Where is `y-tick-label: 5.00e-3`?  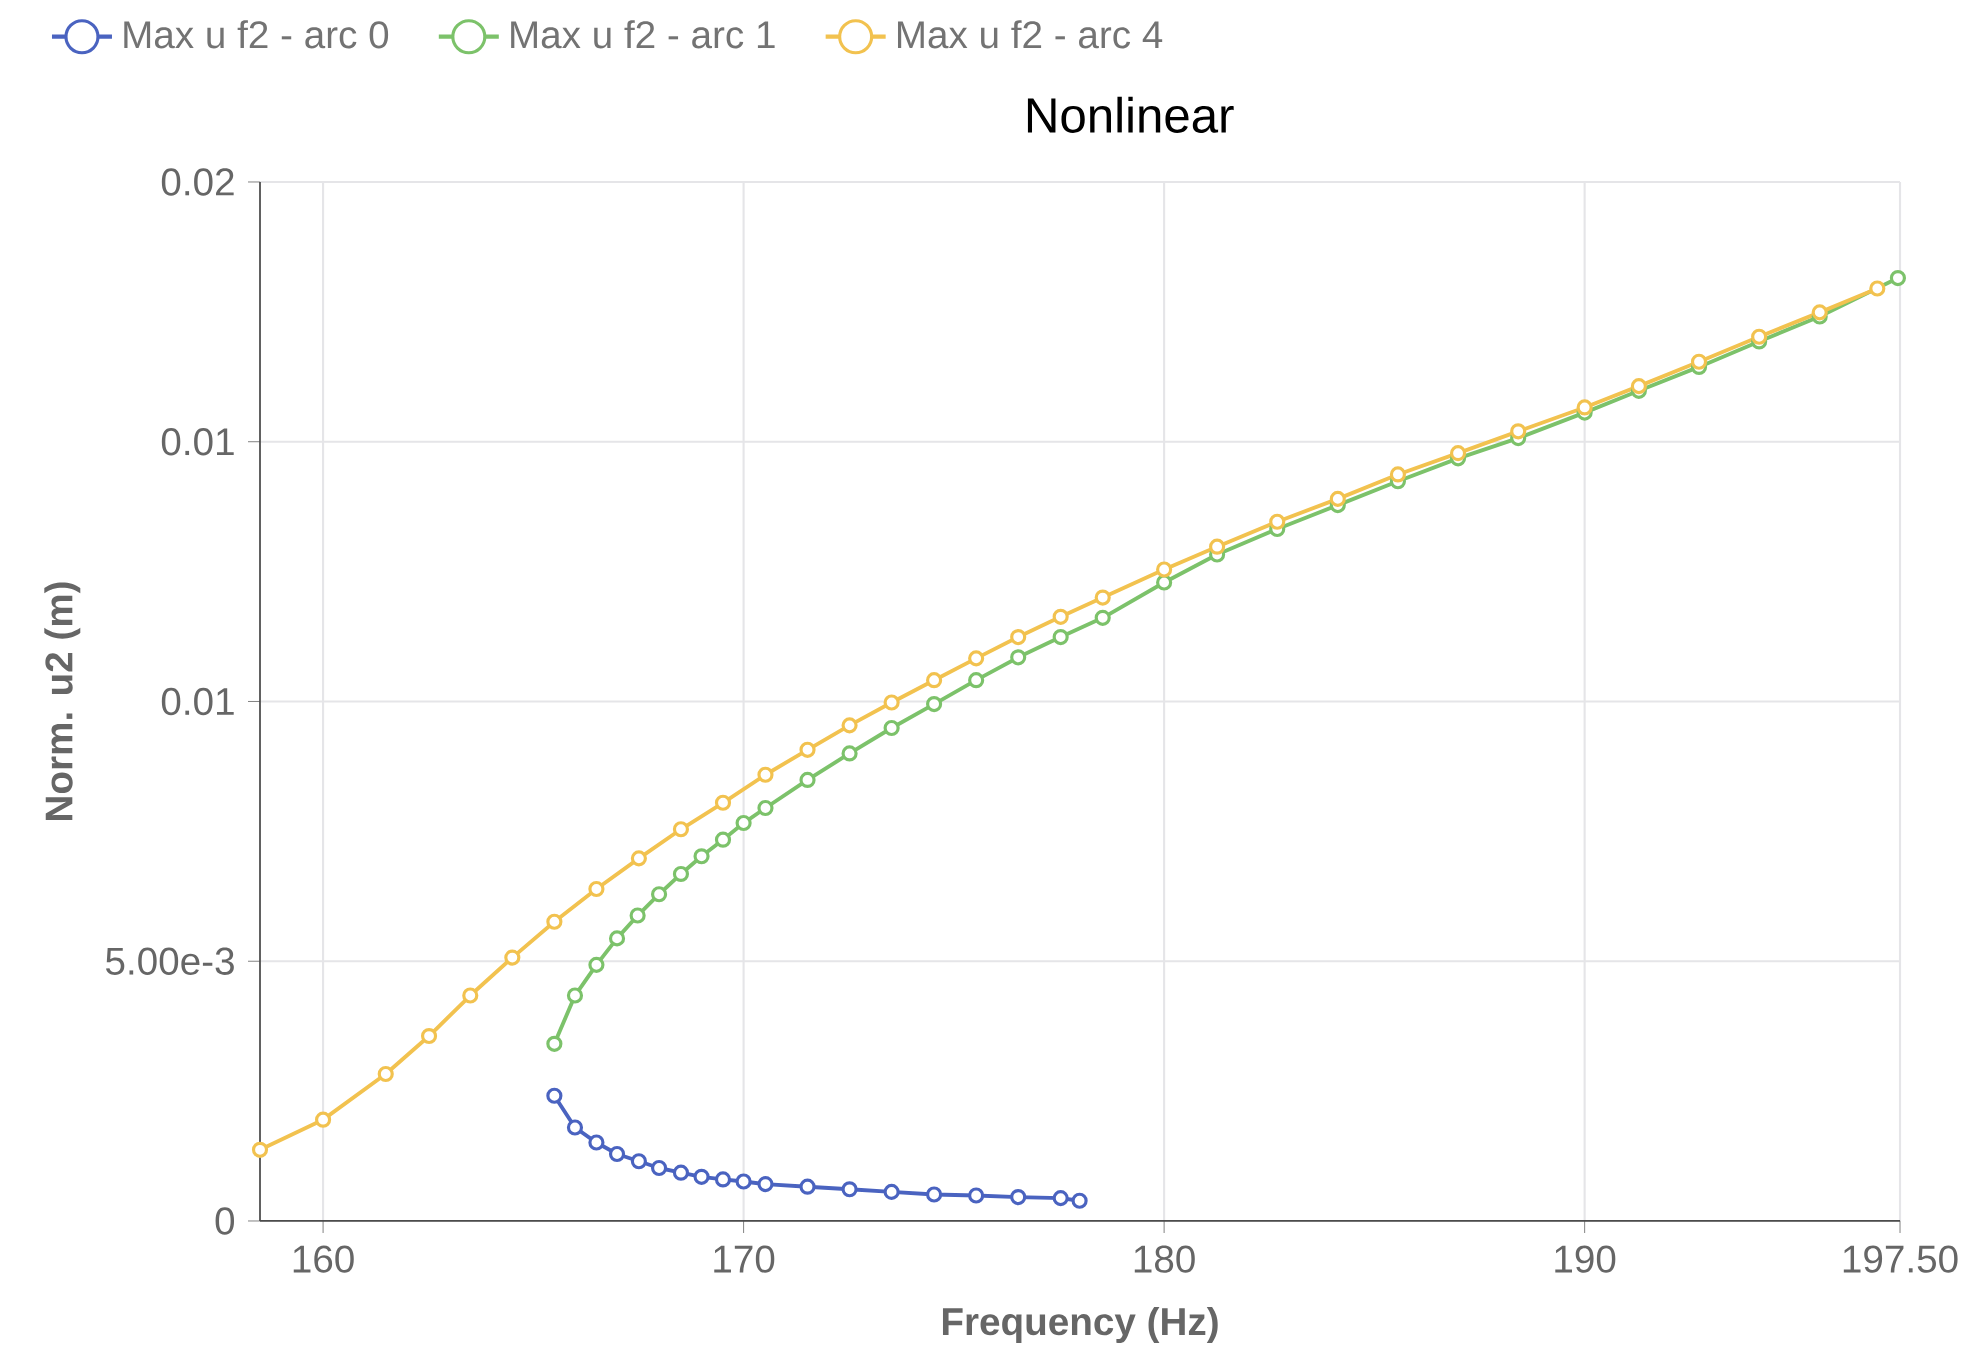 y-tick-label: 5.00e-3 is located at coordinates (170, 961).